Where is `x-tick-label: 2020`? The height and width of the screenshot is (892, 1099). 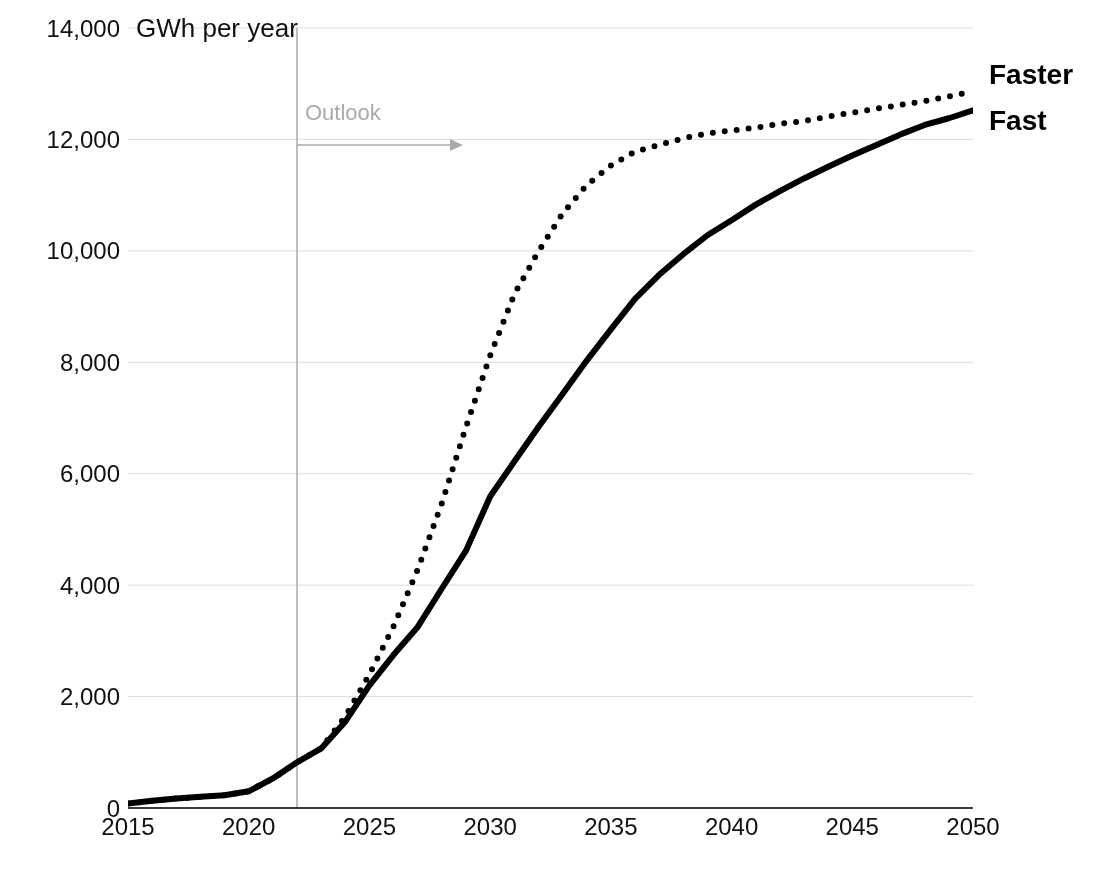
x-tick-label: 2020 is located at coordinates (249, 827).